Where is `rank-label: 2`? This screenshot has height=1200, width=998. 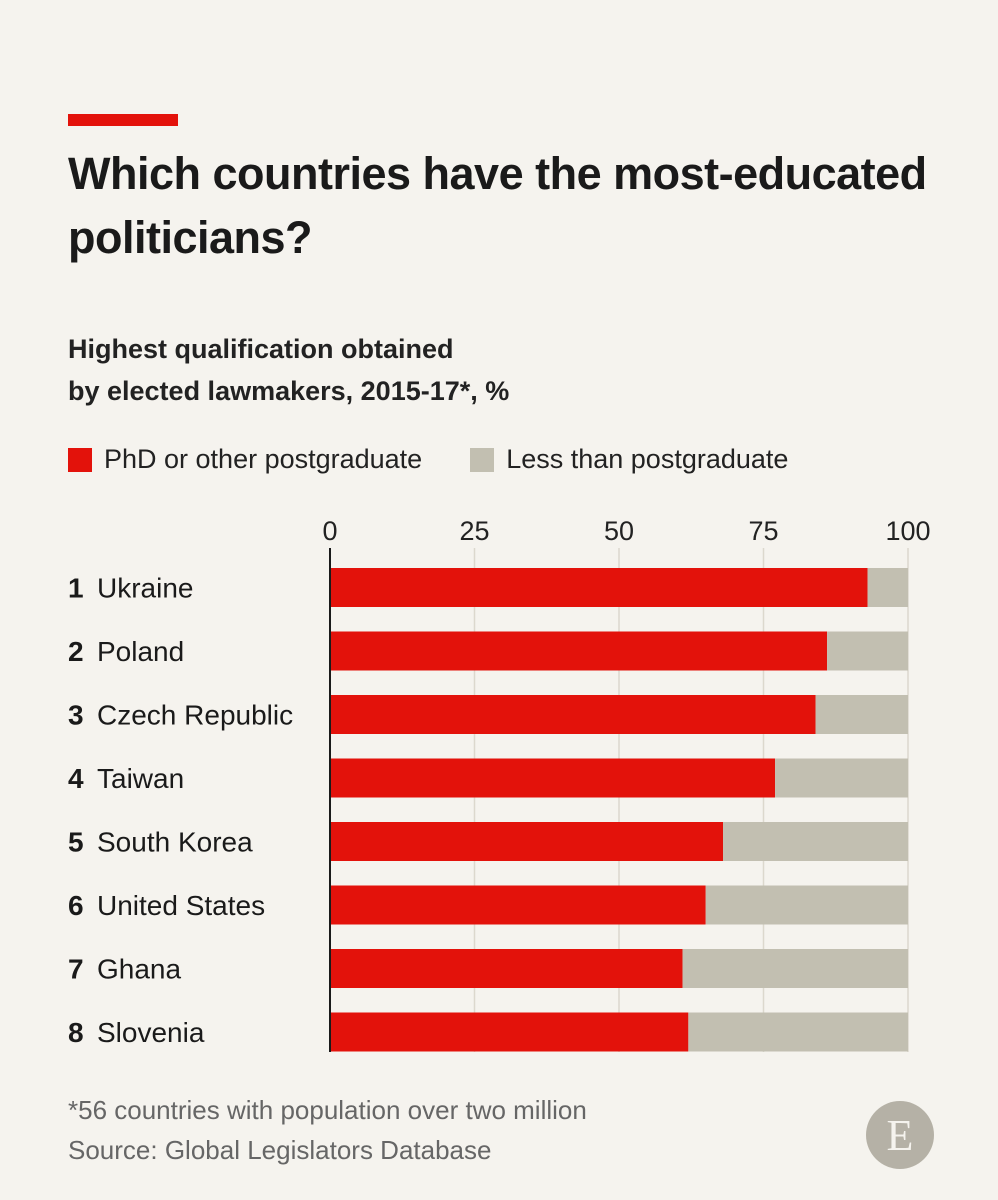 rank-label: 2 is located at coordinates (76, 651).